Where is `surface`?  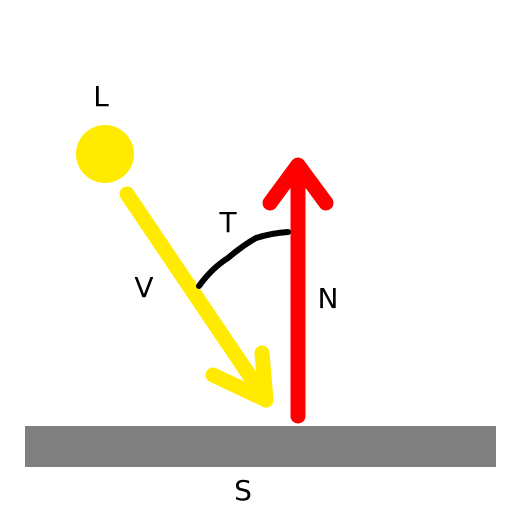 surface is located at coordinates (260, 446).